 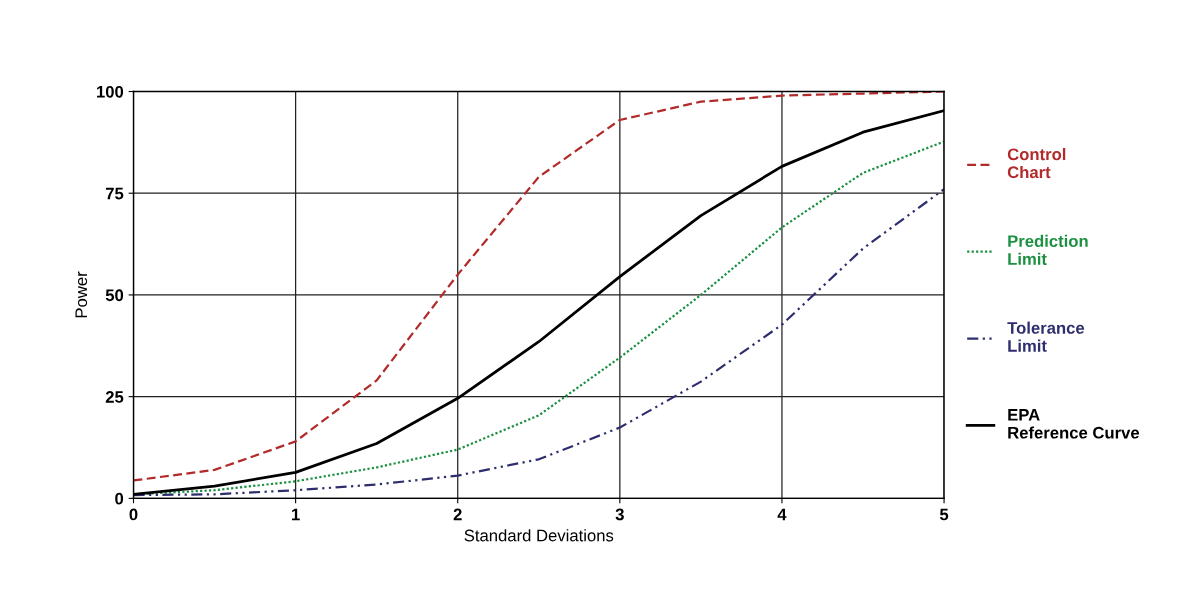 I want to click on y-tick-label: 75, so click(x=114, y=193).